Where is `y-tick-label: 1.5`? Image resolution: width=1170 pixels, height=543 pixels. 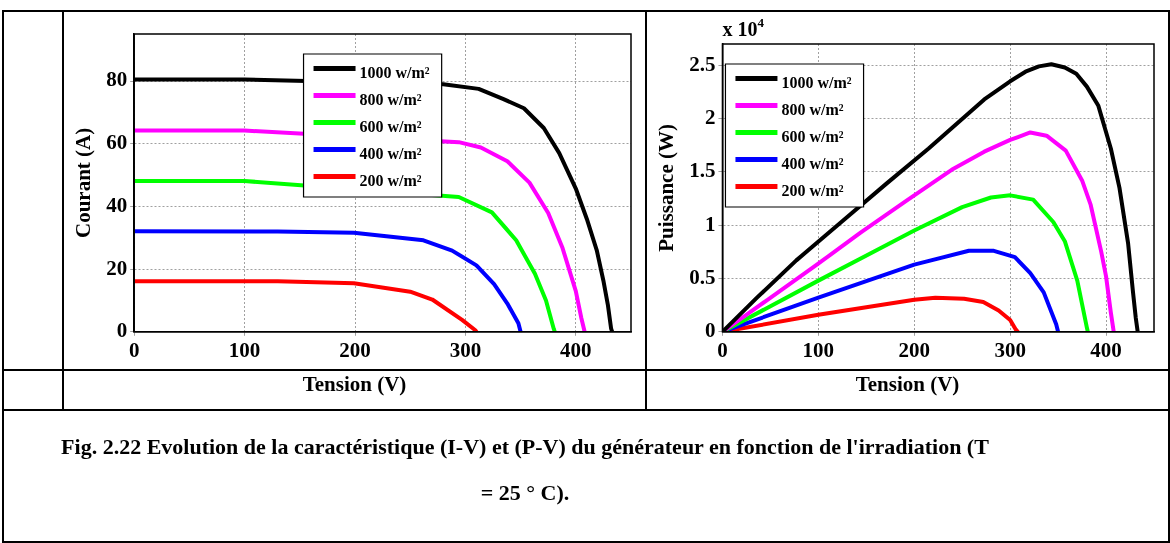
y-tick-label: 1.5 is located at coordinates (702, 170).